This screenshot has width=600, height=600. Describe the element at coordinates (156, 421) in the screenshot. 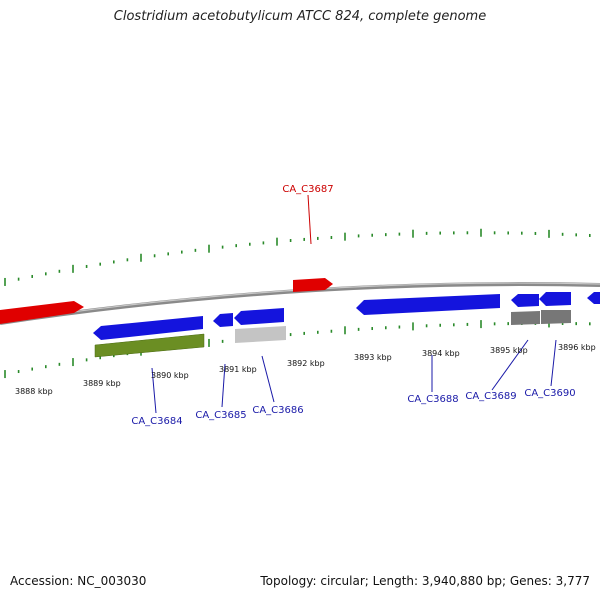

I see `gene-label-CA_C3684: CA_C3684` at that location.